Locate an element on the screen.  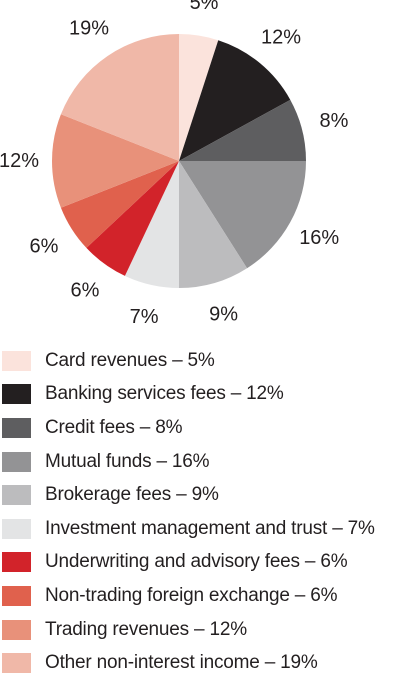
legend-item-1: Banking services fees – 12% is located at coordinates (207, 395).